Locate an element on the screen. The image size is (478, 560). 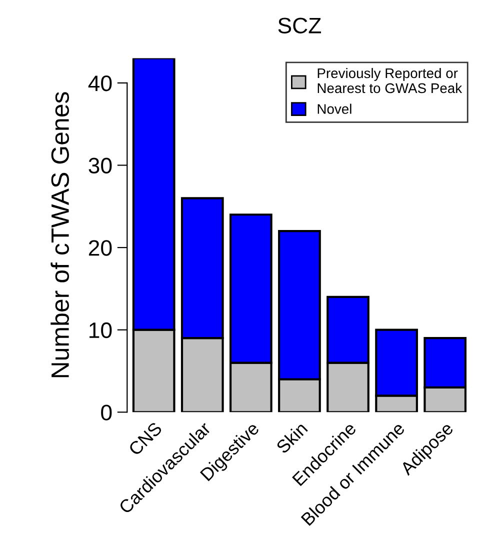
chart-title: SCZ is located at coordinates (299, 26).